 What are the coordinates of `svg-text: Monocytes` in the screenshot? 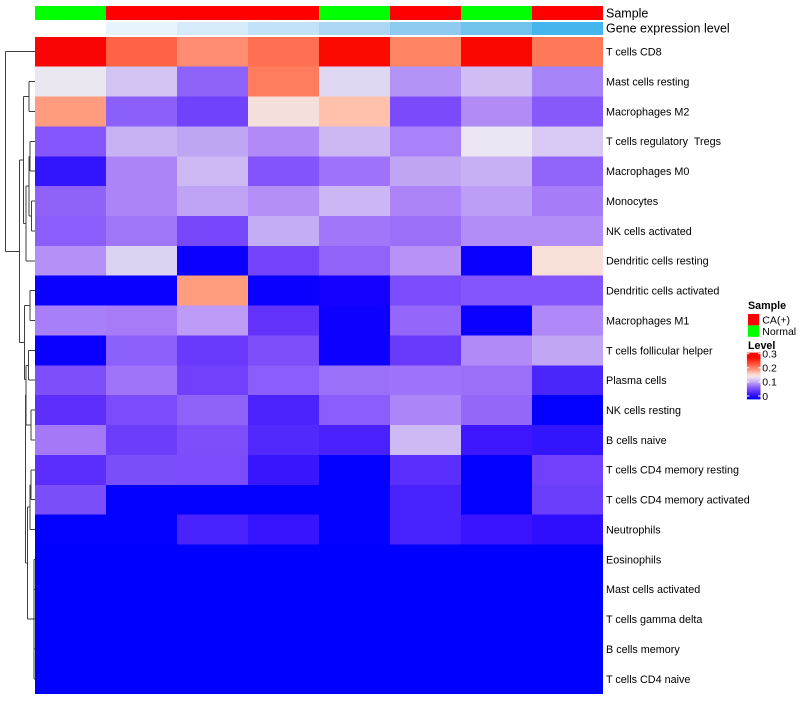 It's located at (632, 202).